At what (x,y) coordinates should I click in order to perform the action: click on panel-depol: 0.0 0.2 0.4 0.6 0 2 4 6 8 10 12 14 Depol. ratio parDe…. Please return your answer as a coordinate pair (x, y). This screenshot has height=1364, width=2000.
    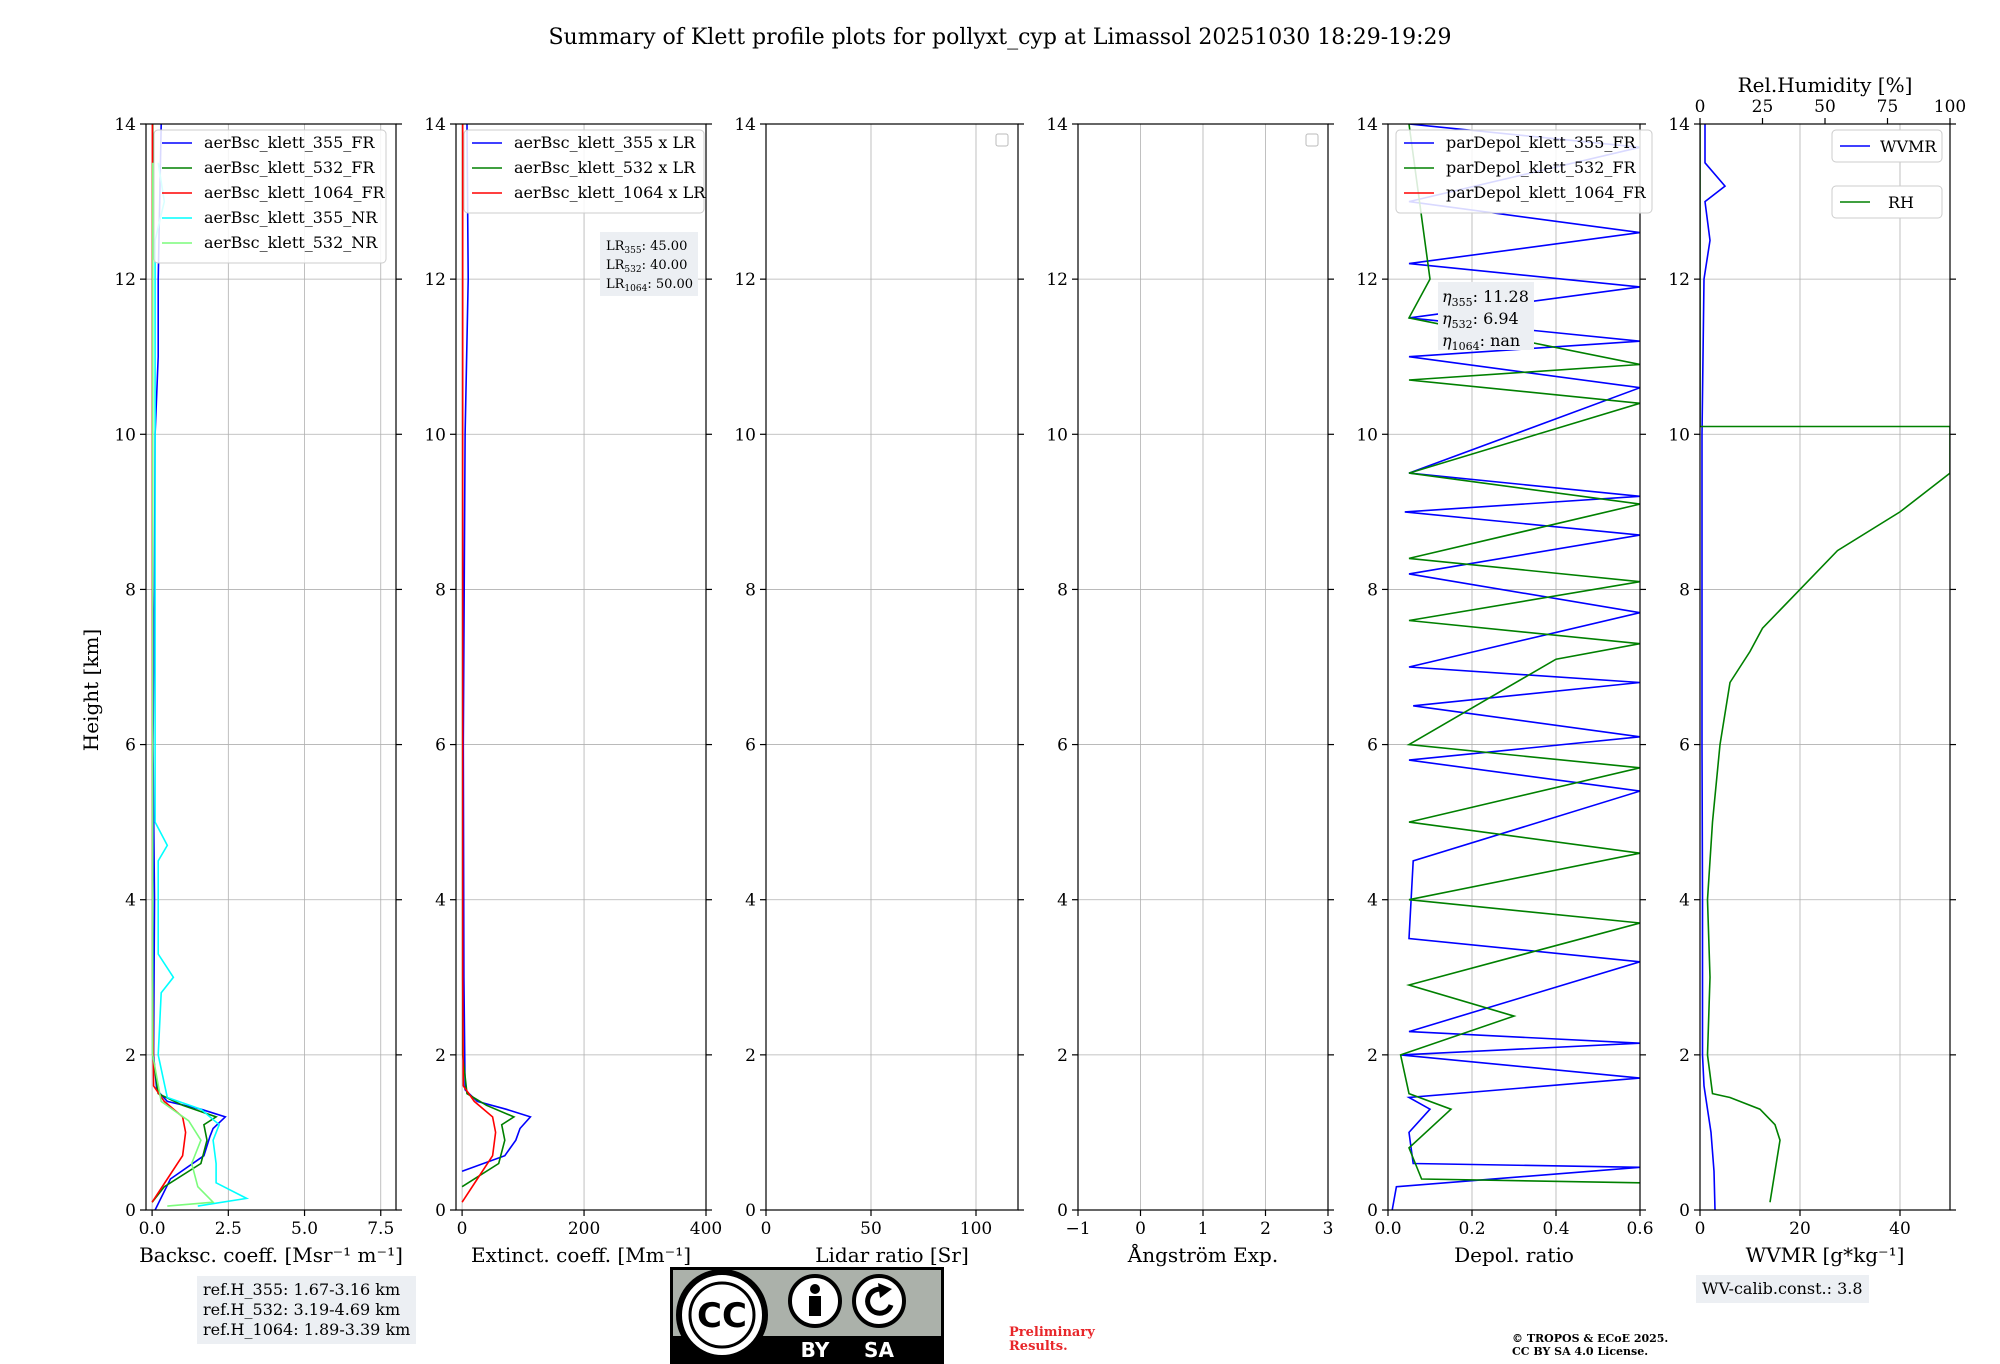
    Looking at the image, I should click on (1504, 691).